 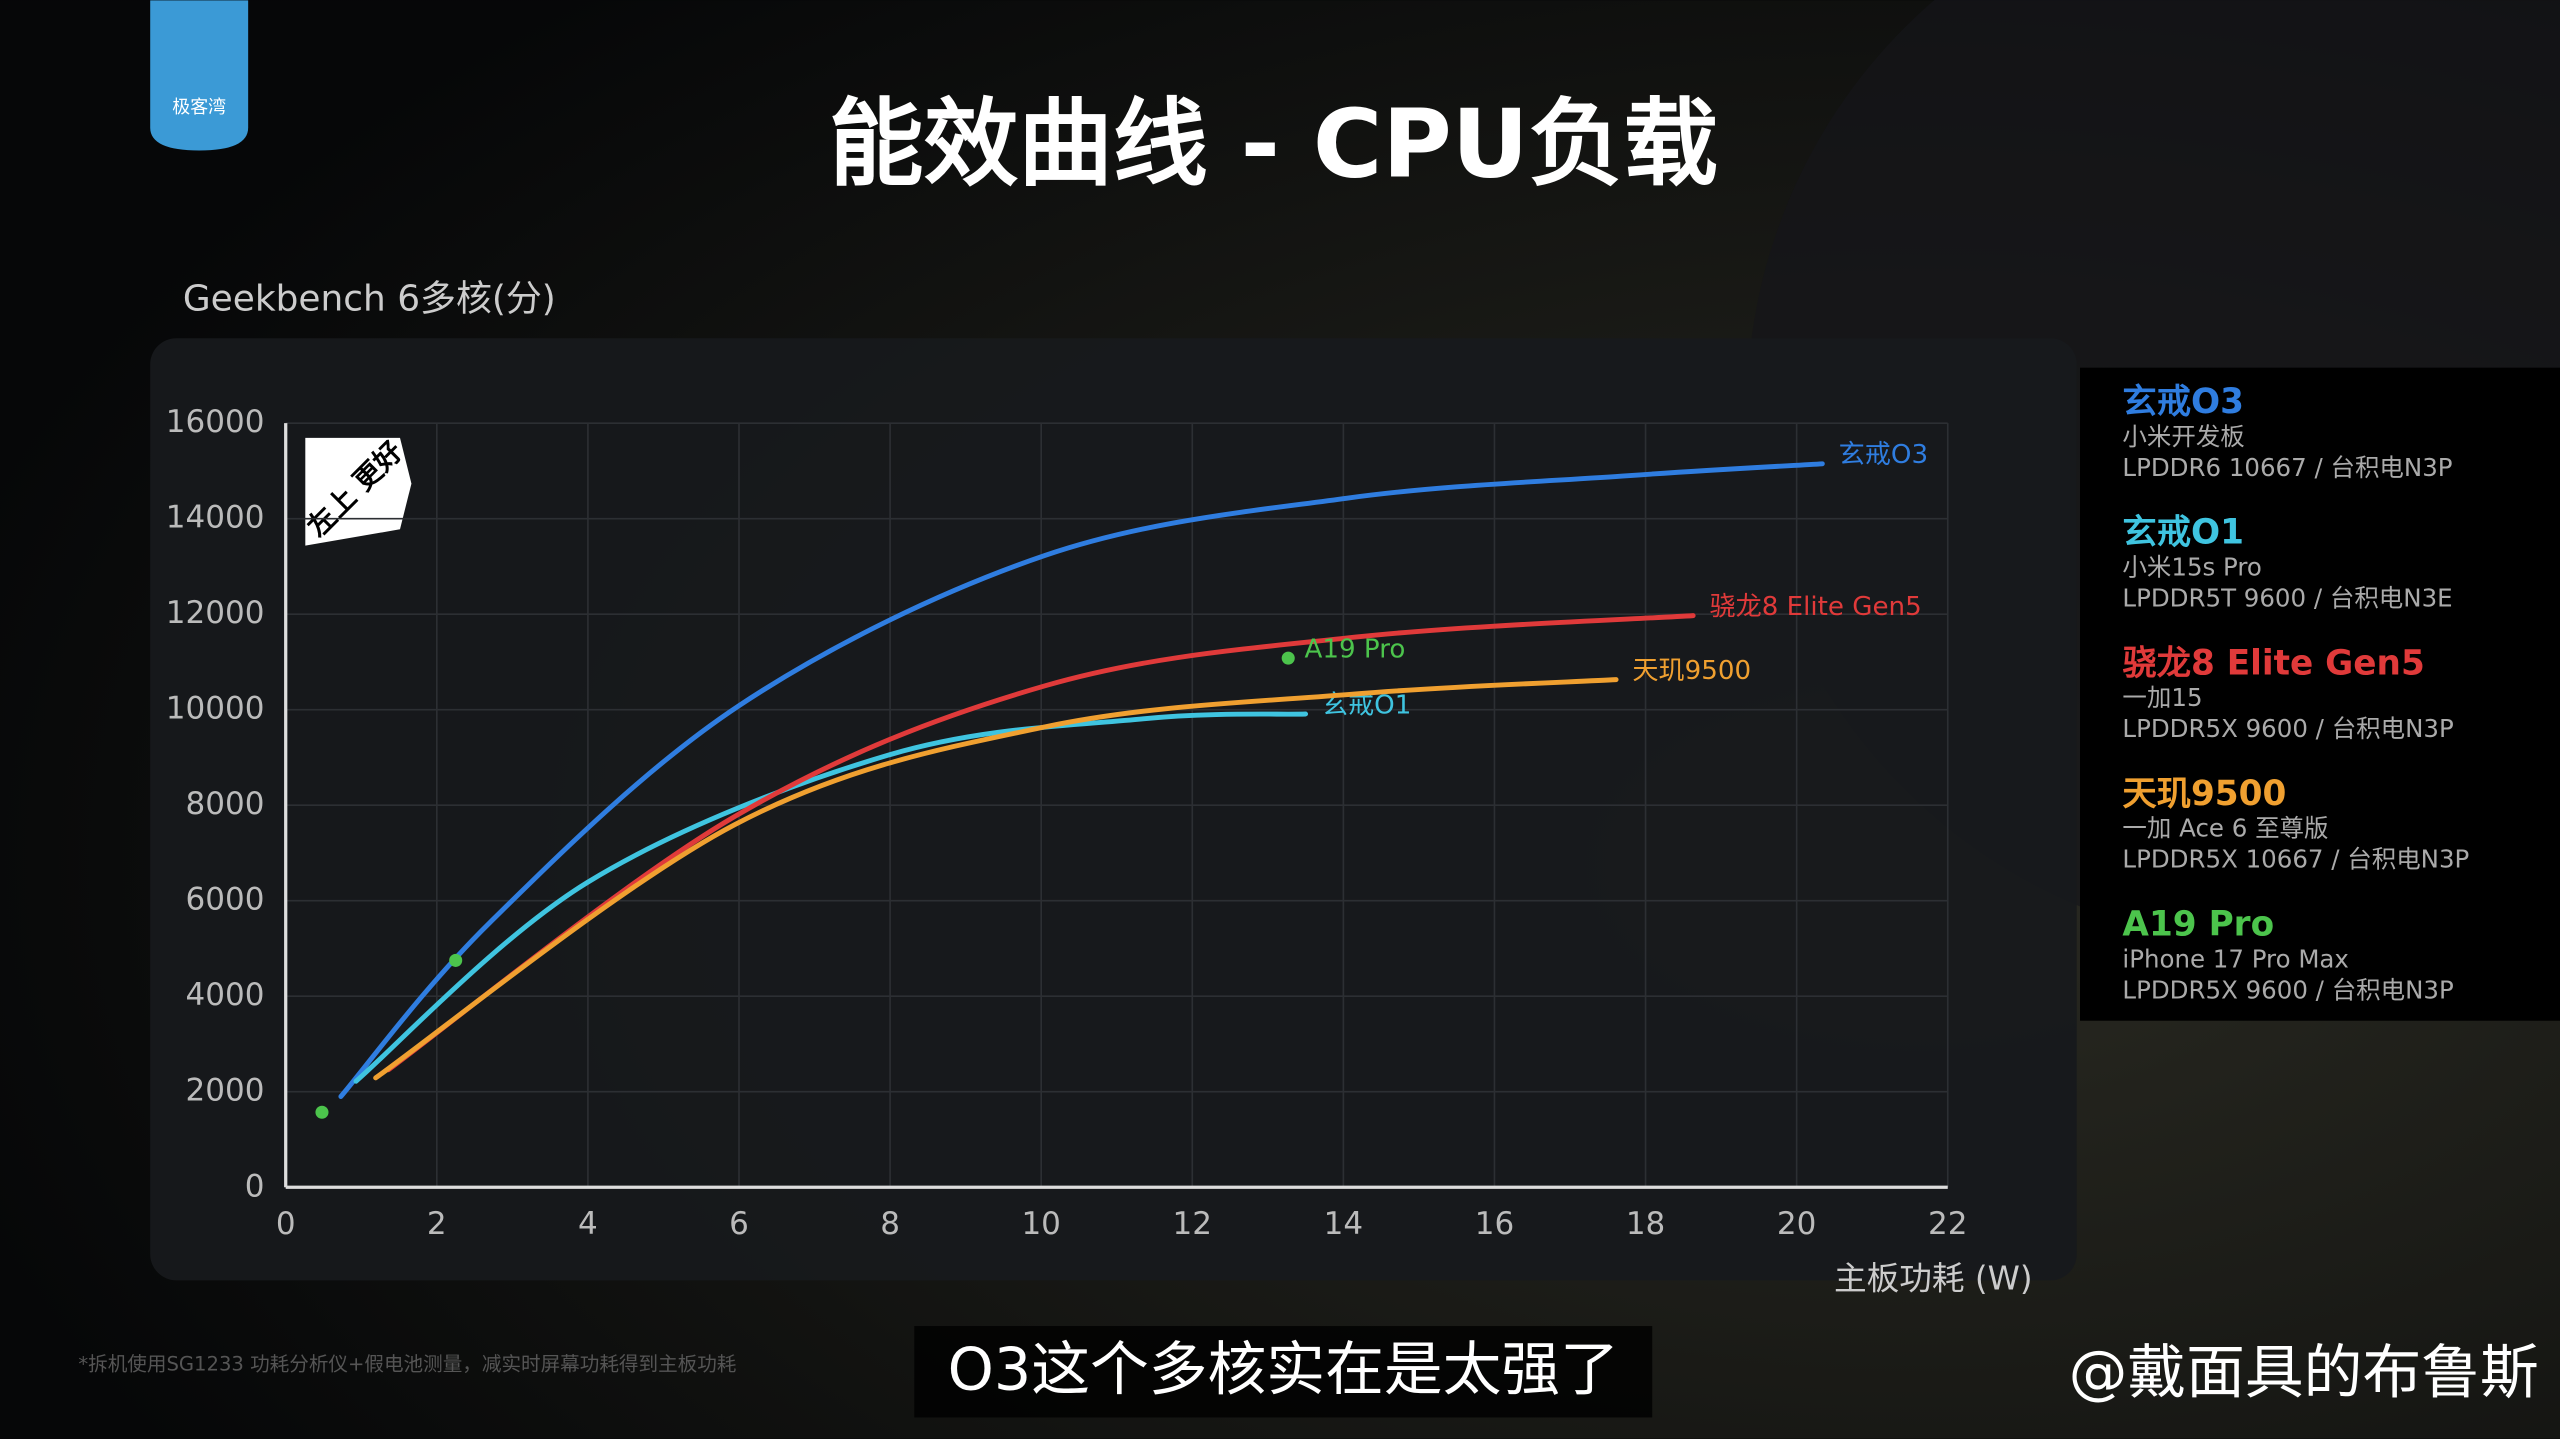 What do you see at coordinates (2273, 663) in the screenshot?
I see `legend-name: 骁龙8 Elite Gen5` at bounding box center [2273, 663].